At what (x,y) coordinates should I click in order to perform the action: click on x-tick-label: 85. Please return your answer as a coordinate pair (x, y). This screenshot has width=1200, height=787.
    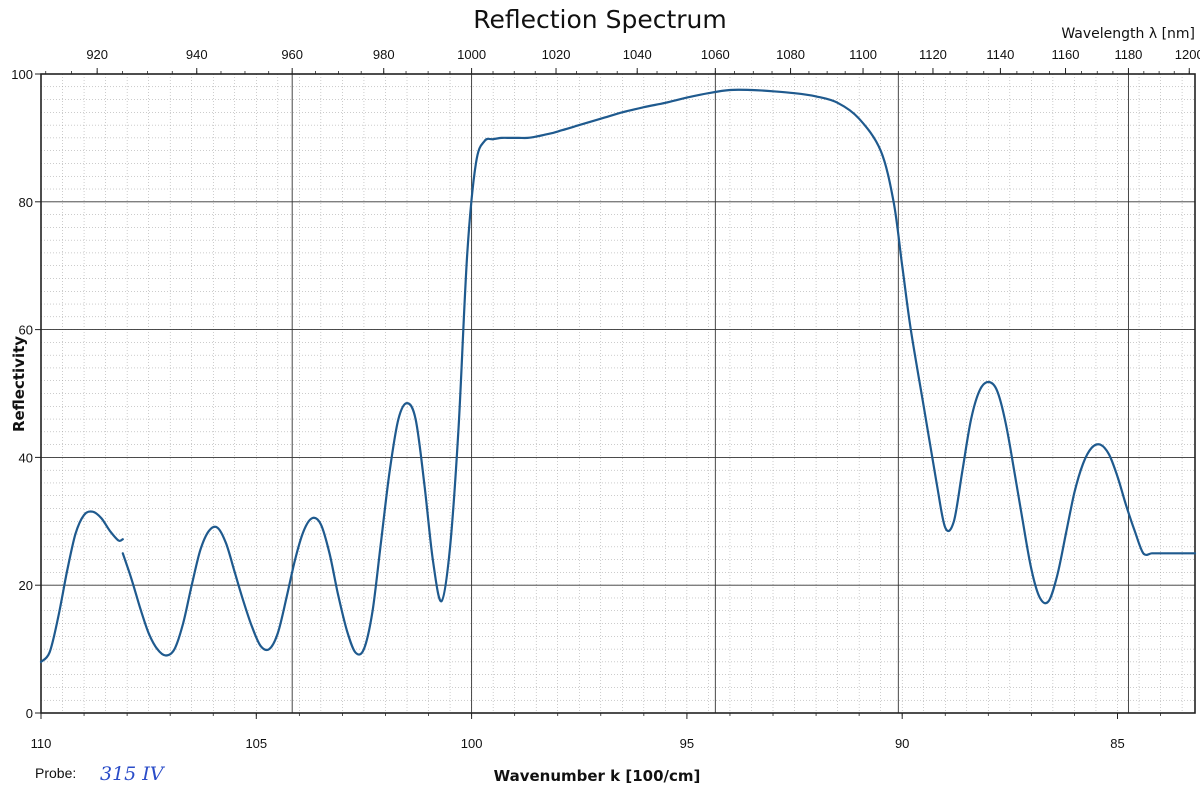
    Looking at the image, I should click on (1117, 743).